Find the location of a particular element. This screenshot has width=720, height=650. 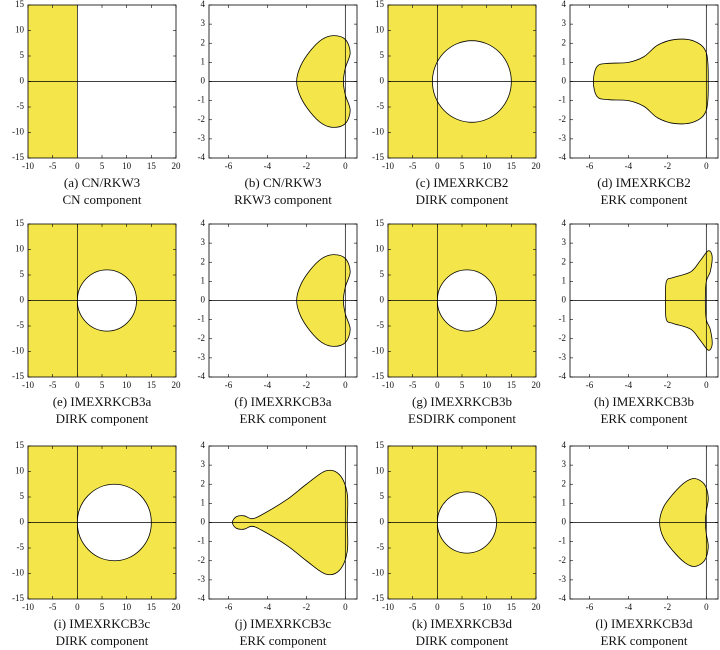

panel-caption: (j) IMEXRKCB3c is located at coordinates (283, 623).